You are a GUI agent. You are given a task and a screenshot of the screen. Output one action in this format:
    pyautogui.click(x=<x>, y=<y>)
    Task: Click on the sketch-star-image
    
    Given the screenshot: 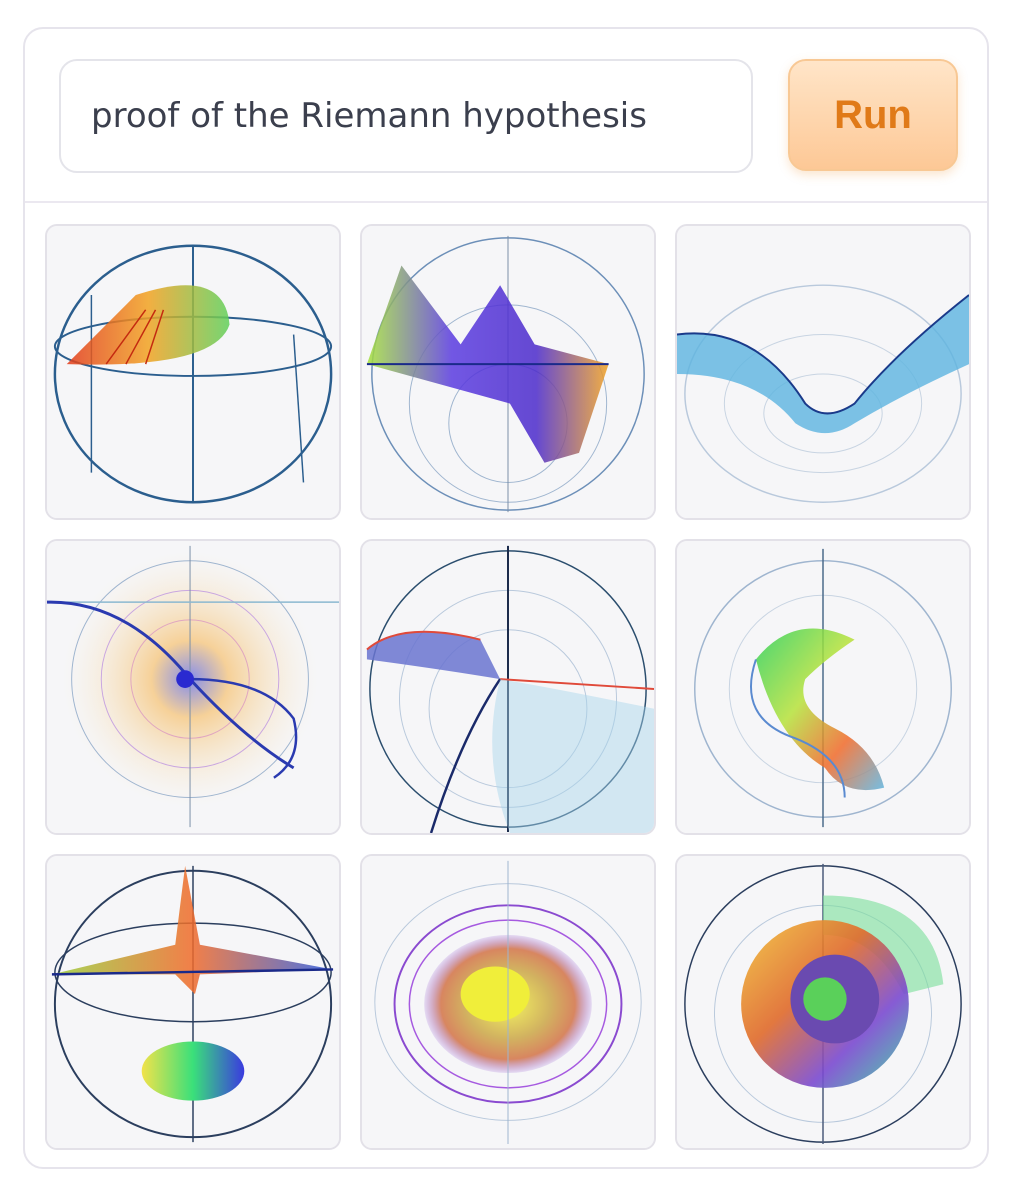 What is the action you would take?
    pyautogui.click(x=193, y=1002)
    